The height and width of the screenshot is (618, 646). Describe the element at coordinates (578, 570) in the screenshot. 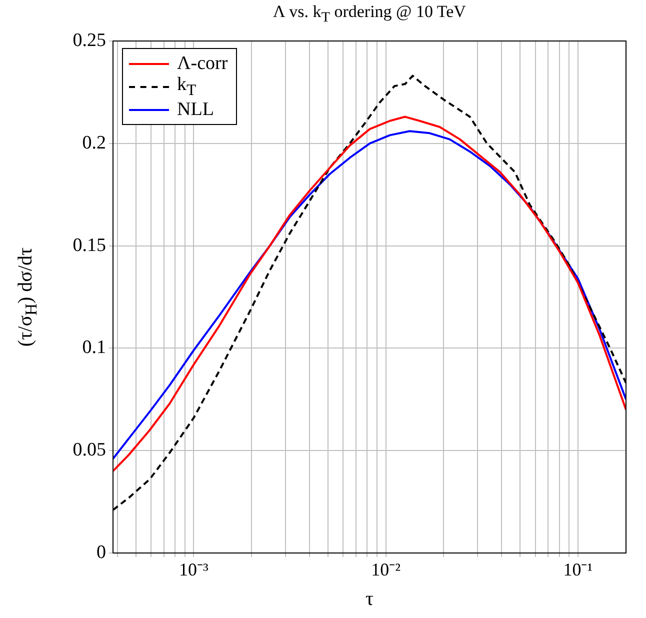

I see `x-tick-label: 10⁻¹` at that location.